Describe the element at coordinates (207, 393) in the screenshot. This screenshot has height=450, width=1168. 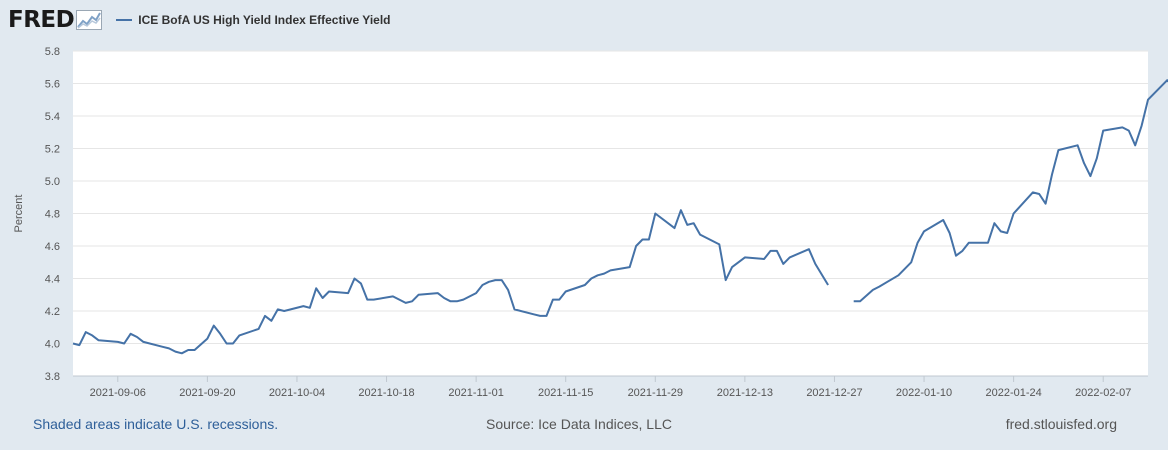
I see `x-tick-label: 2021-09-20` at that location.